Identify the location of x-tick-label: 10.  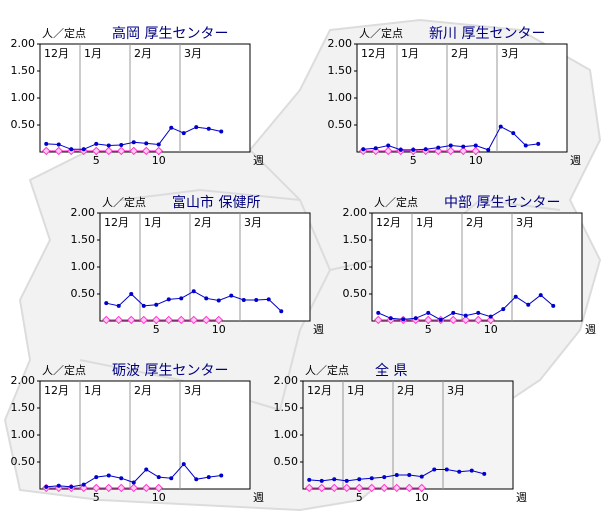
(476, 160).